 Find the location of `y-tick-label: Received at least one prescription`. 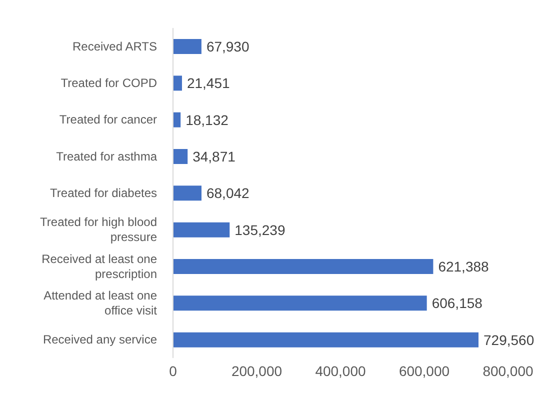

y-tick-label: Received at least one prescription is located at coordinates (100, 266).